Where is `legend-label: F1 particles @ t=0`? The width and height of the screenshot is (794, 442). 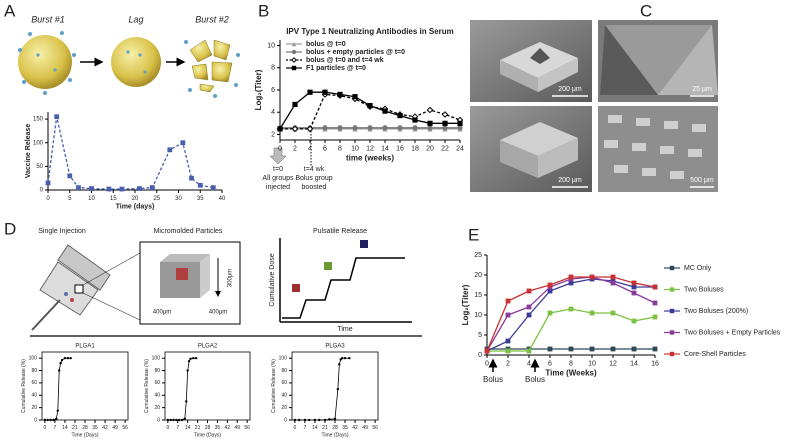
legend-label: F1 particles @ t=0 is located at coordinates (336, 68).